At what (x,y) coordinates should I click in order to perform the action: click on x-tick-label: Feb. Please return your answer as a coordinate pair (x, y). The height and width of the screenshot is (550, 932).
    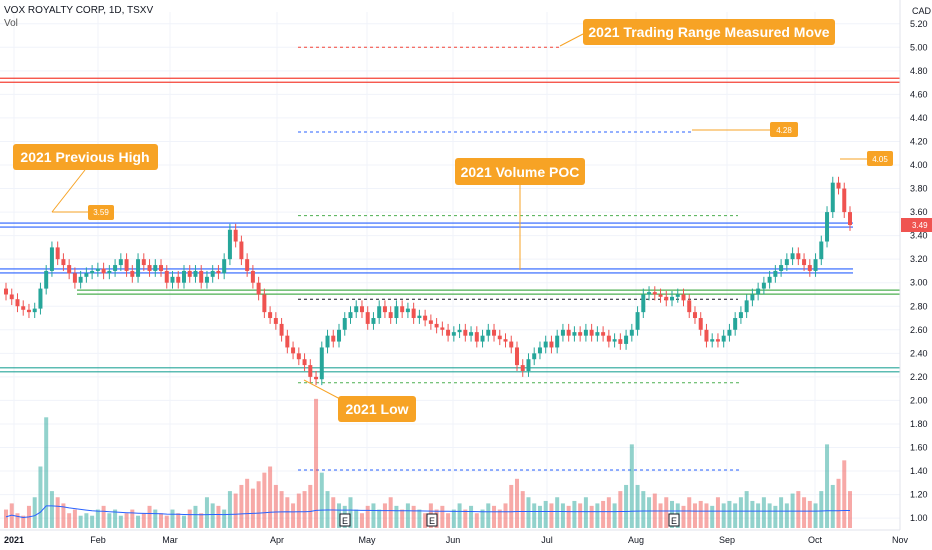
    Looking at the image, I should click on (98, 540).